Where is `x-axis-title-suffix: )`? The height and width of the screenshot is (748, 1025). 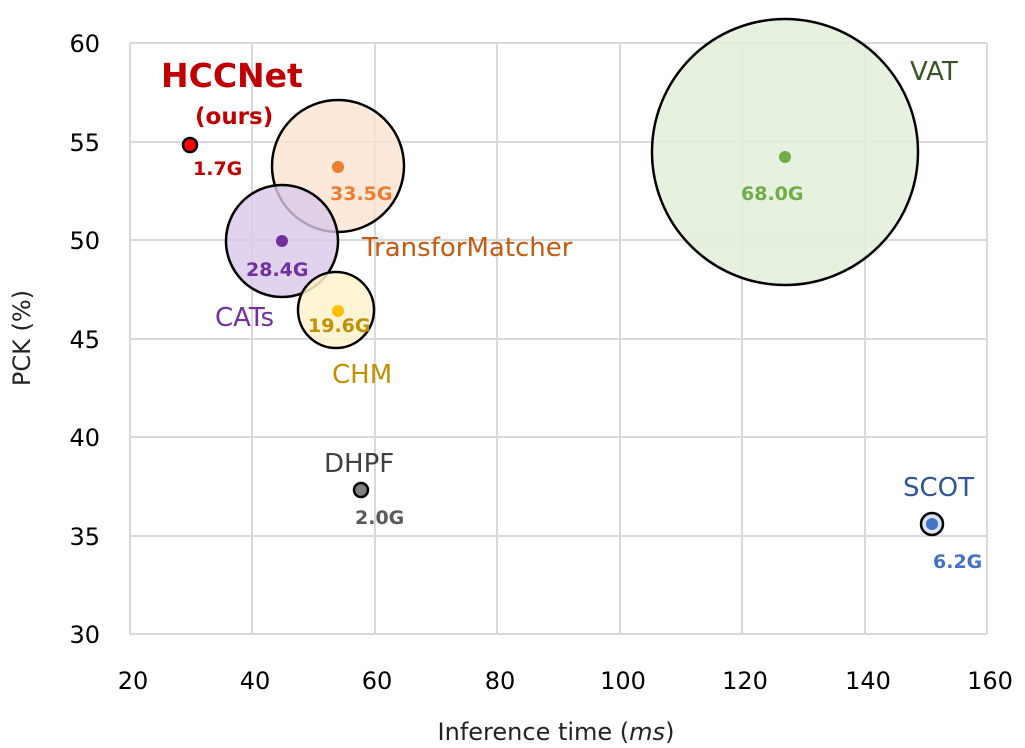
x-axis-title-suffix: ) is located at coordinates (669, 732).